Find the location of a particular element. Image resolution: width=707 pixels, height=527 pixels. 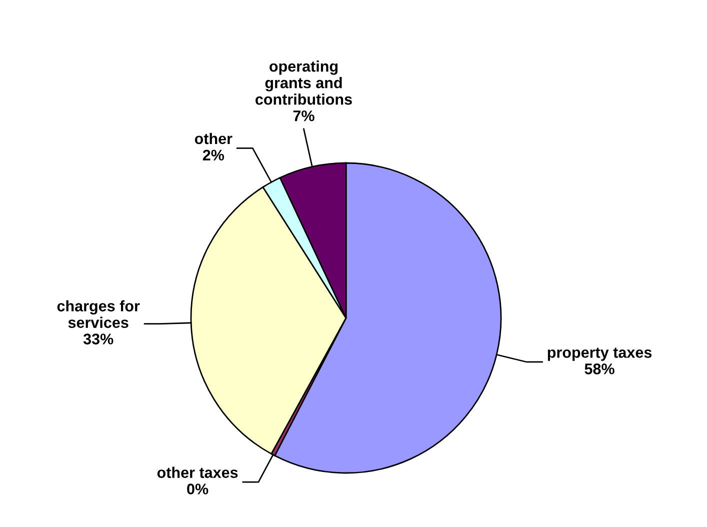

slice-label: operating grants and contributions is located at coordinates (304, 82).